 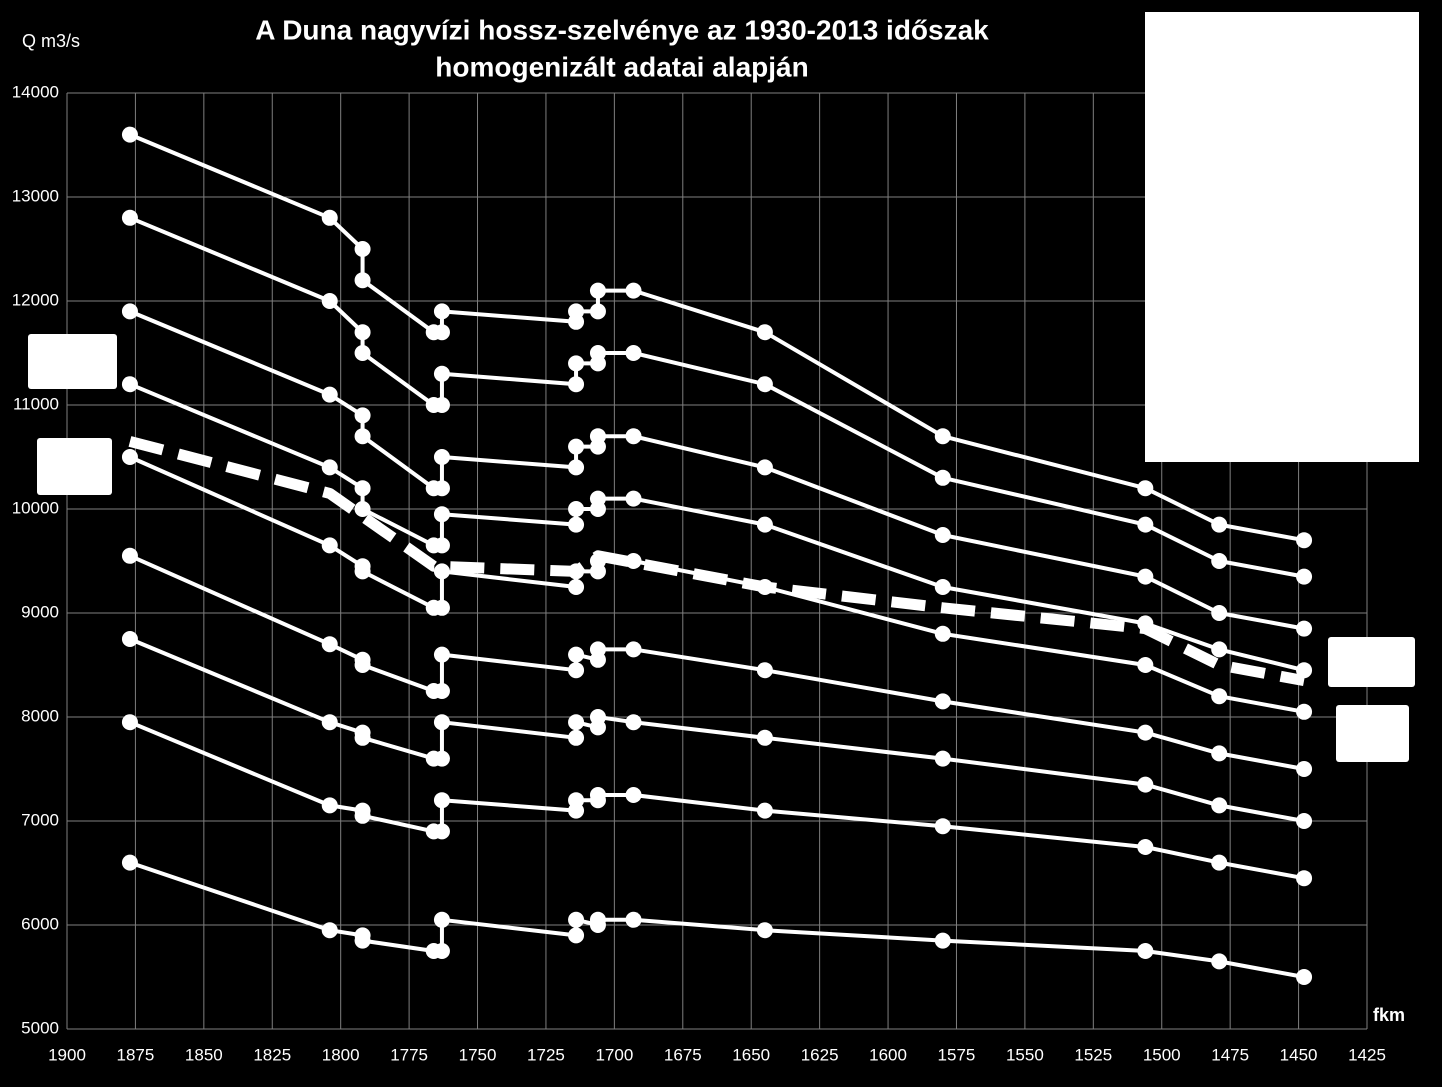 I want to click on x-axis-label: fkm, so click(x=1389, y=1015).